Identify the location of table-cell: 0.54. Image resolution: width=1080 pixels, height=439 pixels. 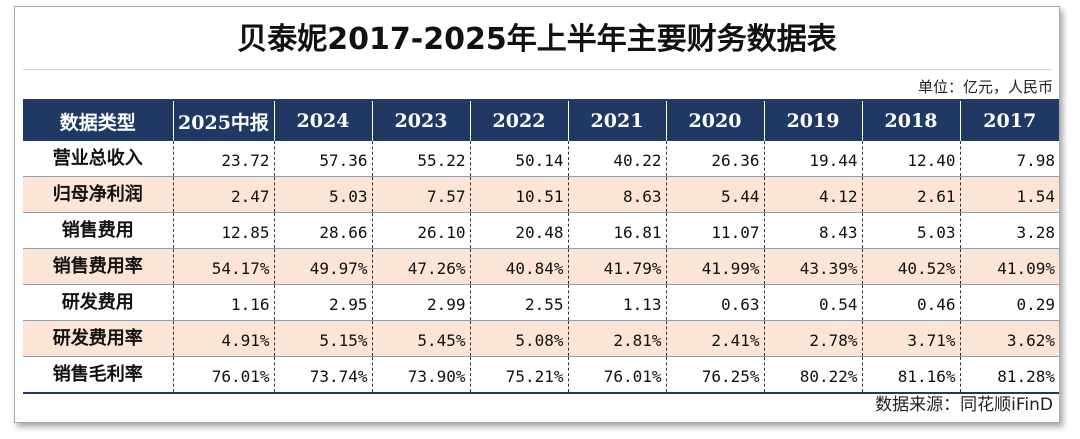
(812, 302).